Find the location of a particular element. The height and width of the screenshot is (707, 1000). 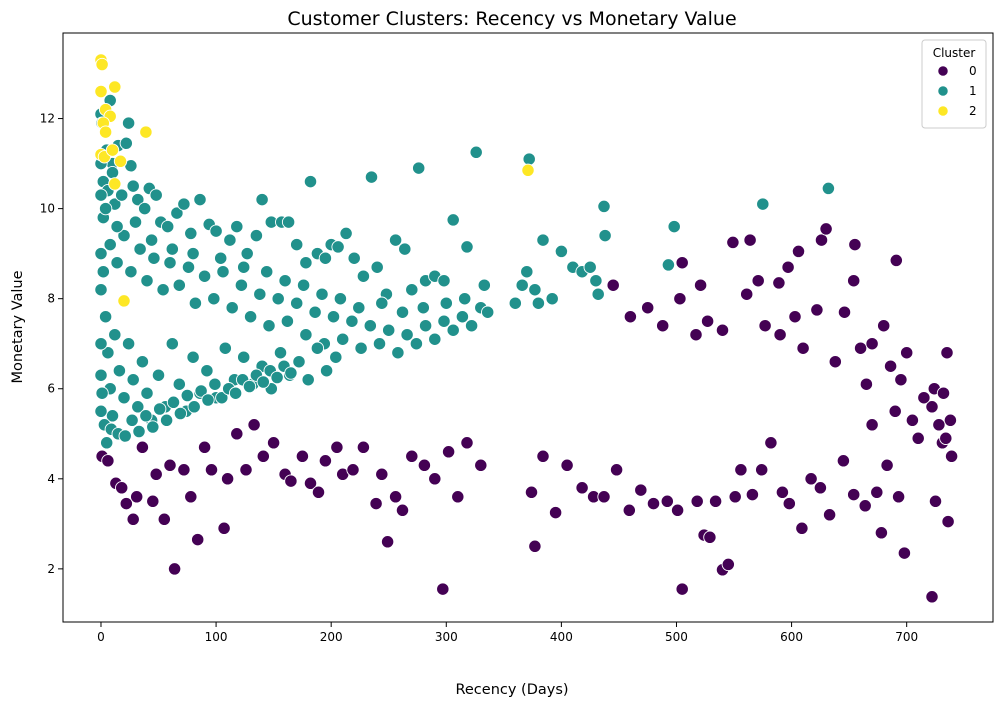

x-tick-label: 100 is located at coordinates (216, 637).